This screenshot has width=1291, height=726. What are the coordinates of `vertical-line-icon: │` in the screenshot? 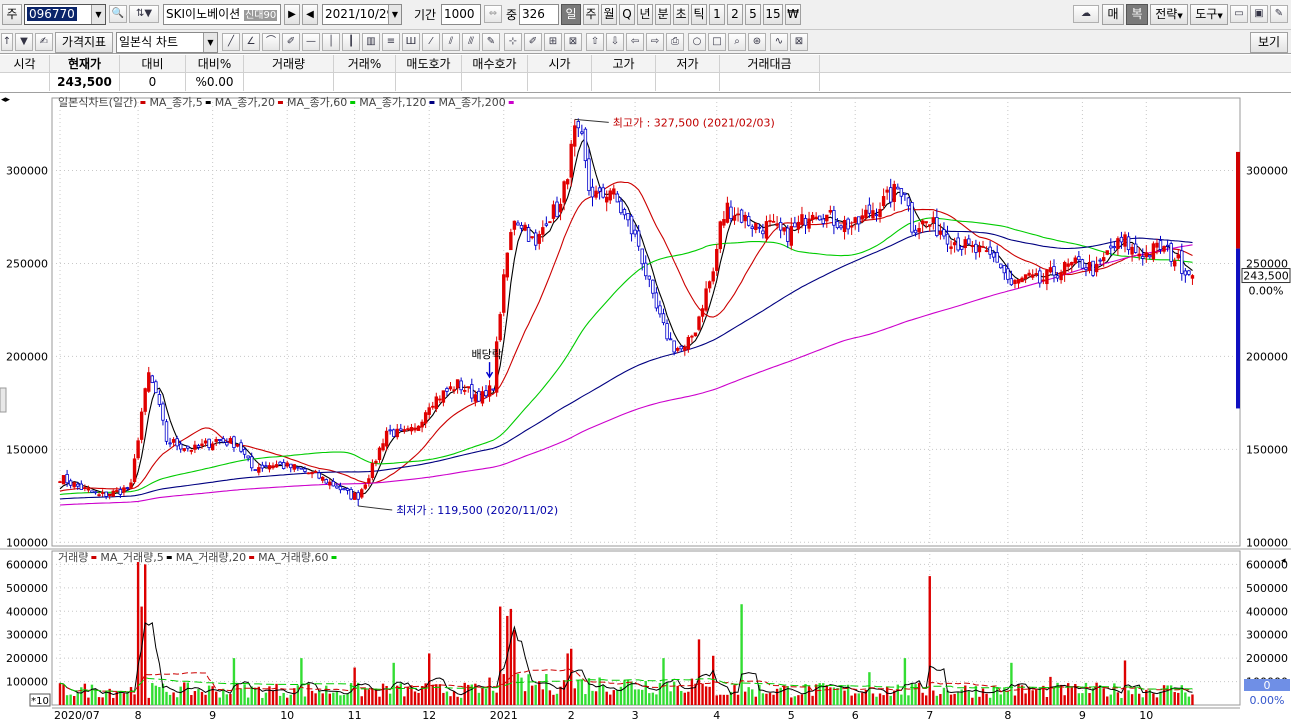 It's located at (331, 42).